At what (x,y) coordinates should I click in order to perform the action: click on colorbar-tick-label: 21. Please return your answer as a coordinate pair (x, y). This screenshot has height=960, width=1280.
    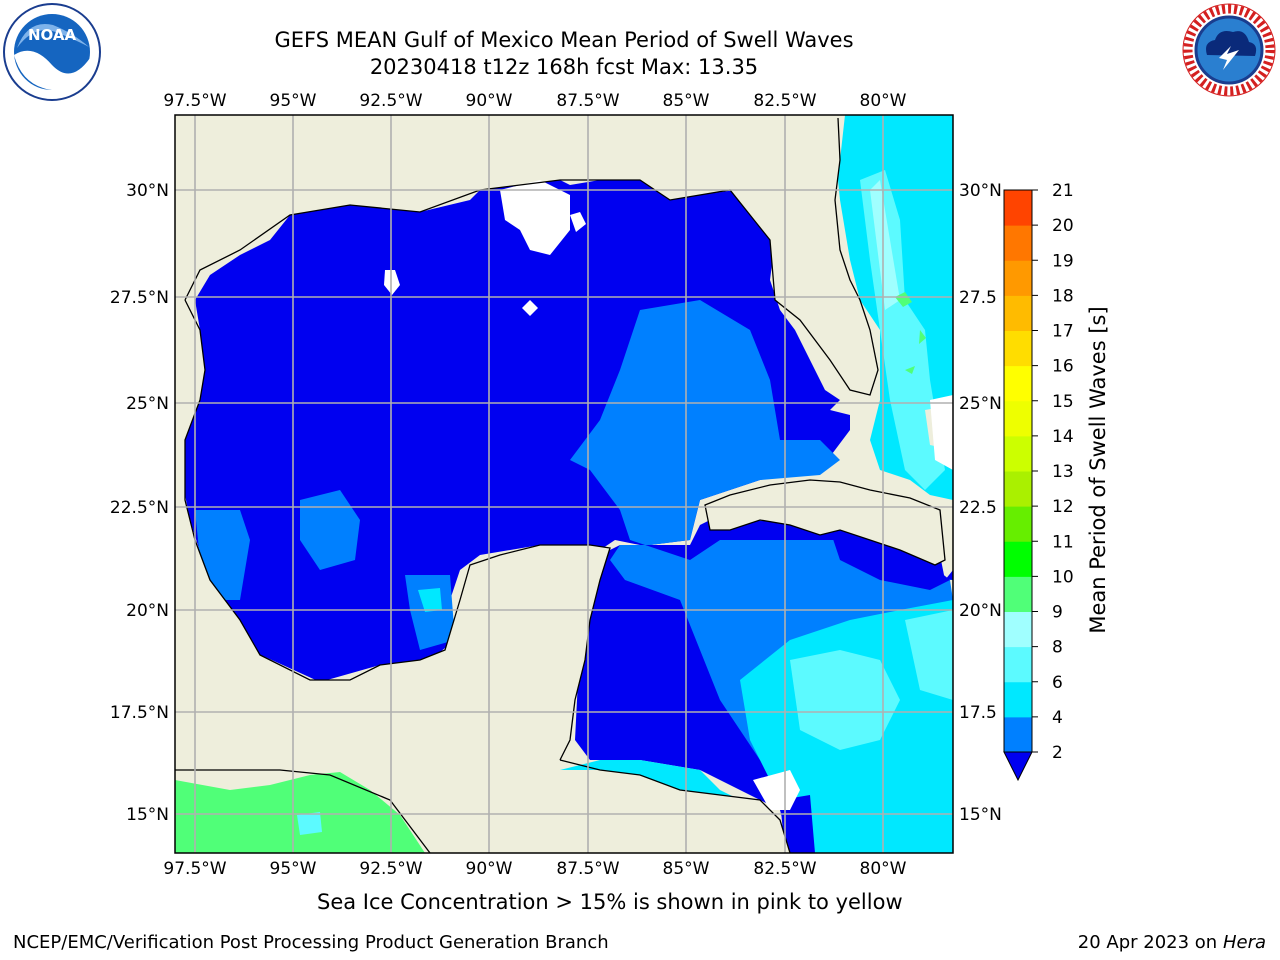
    Looking at the image, I should click on (1063, 191).